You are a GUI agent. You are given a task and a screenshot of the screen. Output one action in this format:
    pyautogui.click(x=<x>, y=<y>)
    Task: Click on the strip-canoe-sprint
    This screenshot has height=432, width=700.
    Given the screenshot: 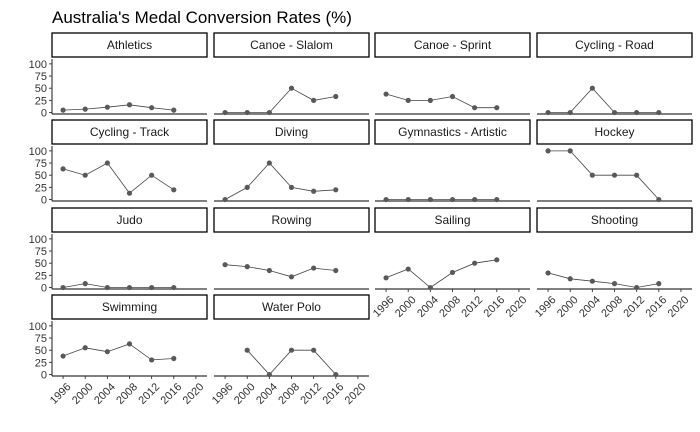 What is the action you would take?
    pyautogui.click(x=452, y=45)
    